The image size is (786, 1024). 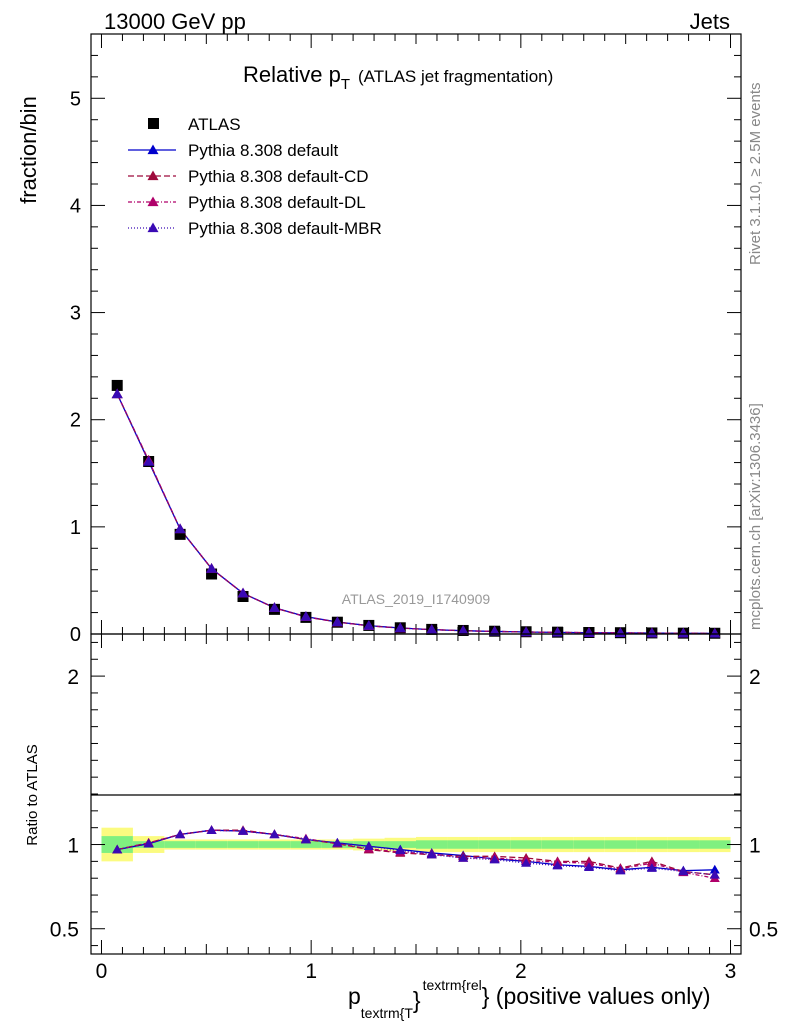 I want to click on legend-label: Pythia 8.308 default-MBR, so click(x=285, y=228).